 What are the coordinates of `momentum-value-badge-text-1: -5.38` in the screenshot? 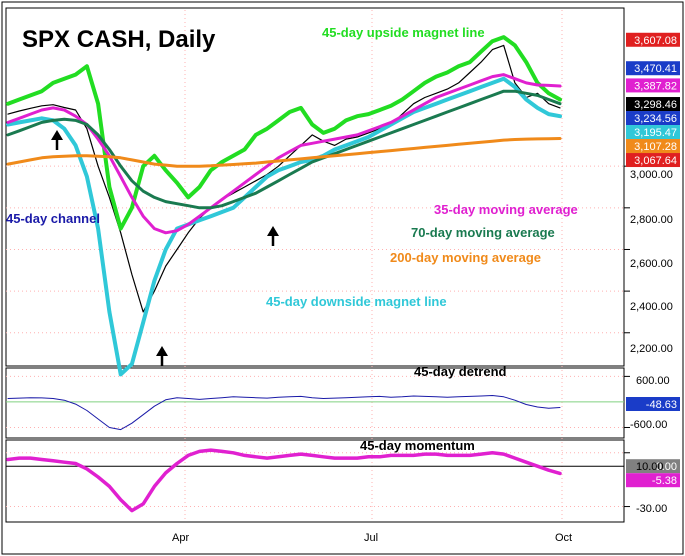 It's located at (664, 481).